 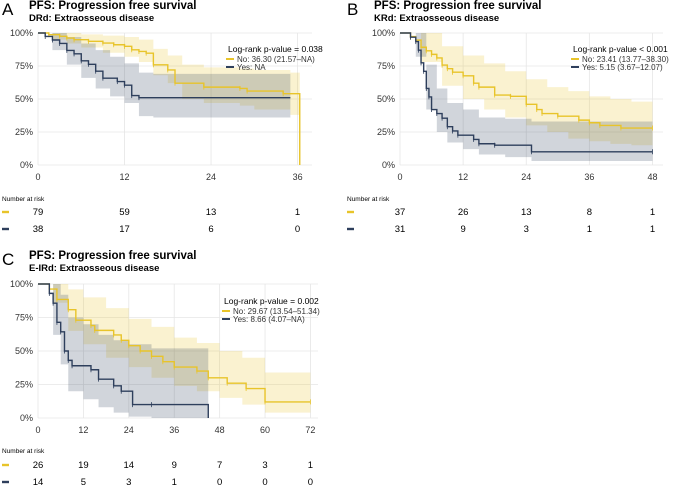 I want to click on panel-subtitle: DRd: Extraosseous disease, so click(x=92, y=18).